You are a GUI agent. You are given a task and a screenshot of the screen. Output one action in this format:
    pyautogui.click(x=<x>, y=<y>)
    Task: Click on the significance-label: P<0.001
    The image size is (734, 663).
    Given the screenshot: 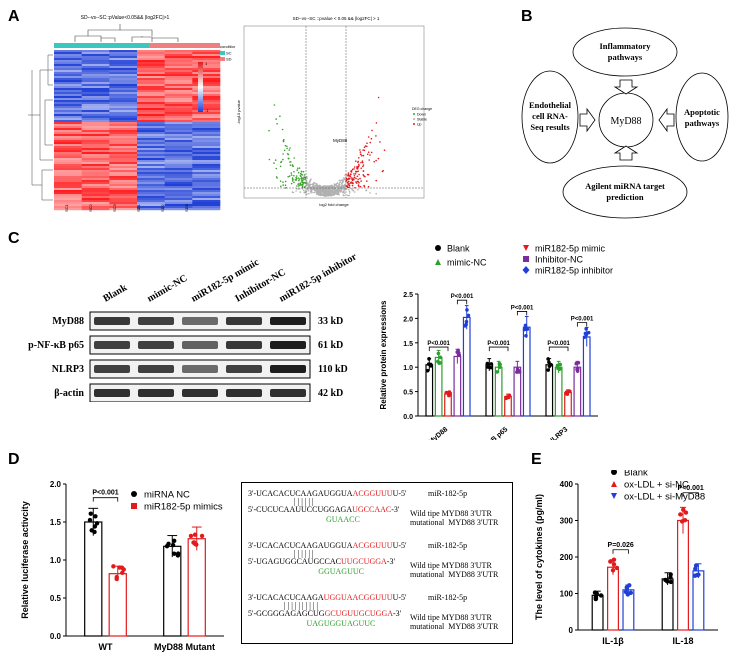 What is the action you would take?
    pyautogui.click(x=498, y=344)
    